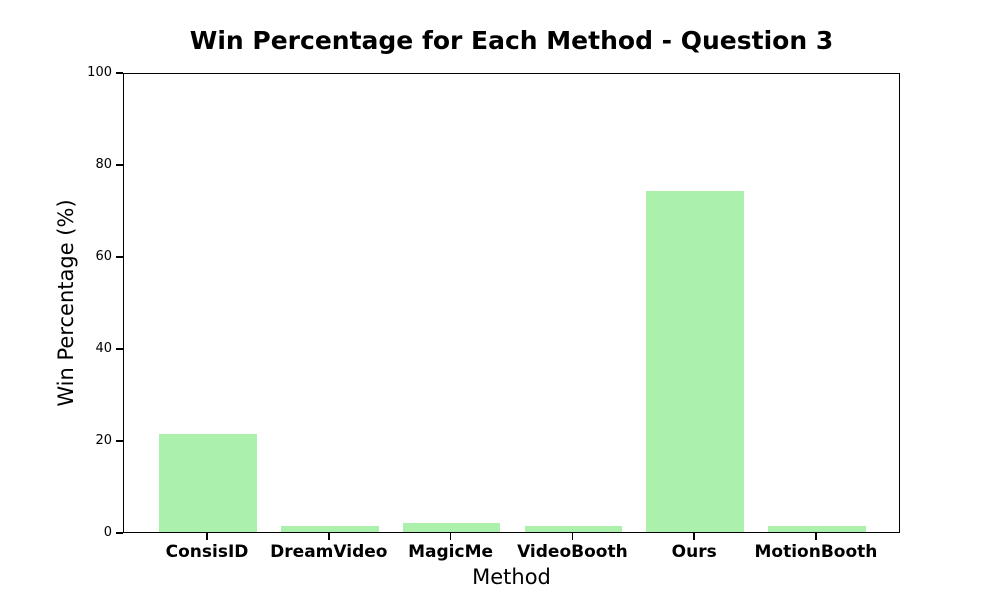 The height and width of the screenshot is (600, 1000). What do you see at coordinates (817, 529) in the screenshot?
I see `bar-motionbooth` at bounding box center [817, 529].